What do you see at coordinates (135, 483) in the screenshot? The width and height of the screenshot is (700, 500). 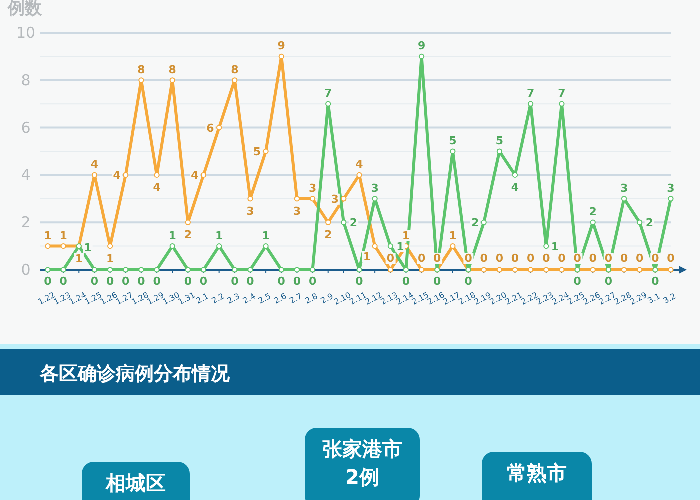 I see `text: 相城区` at bounding box center [135, 483].